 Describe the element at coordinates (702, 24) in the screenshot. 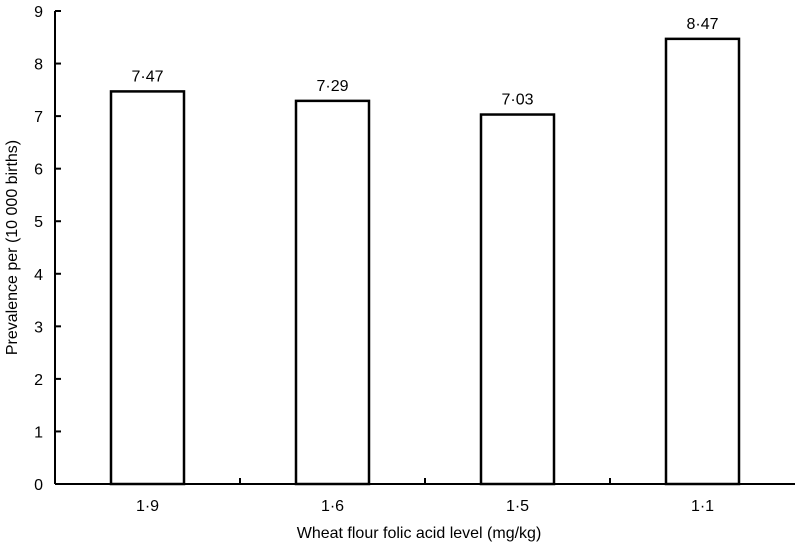

I see `data-label: 8·47` at that location.